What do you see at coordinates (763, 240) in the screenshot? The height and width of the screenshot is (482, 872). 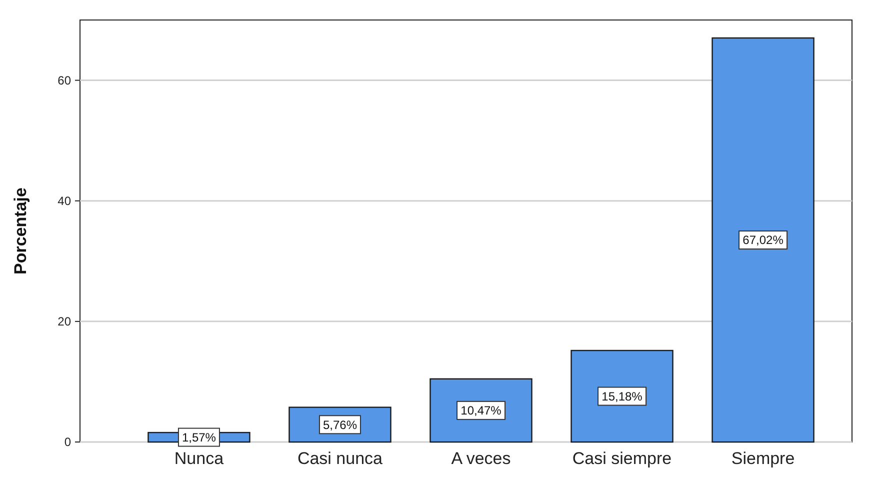 I see `data-label: 67,02%` at bounding box center [763, 240].